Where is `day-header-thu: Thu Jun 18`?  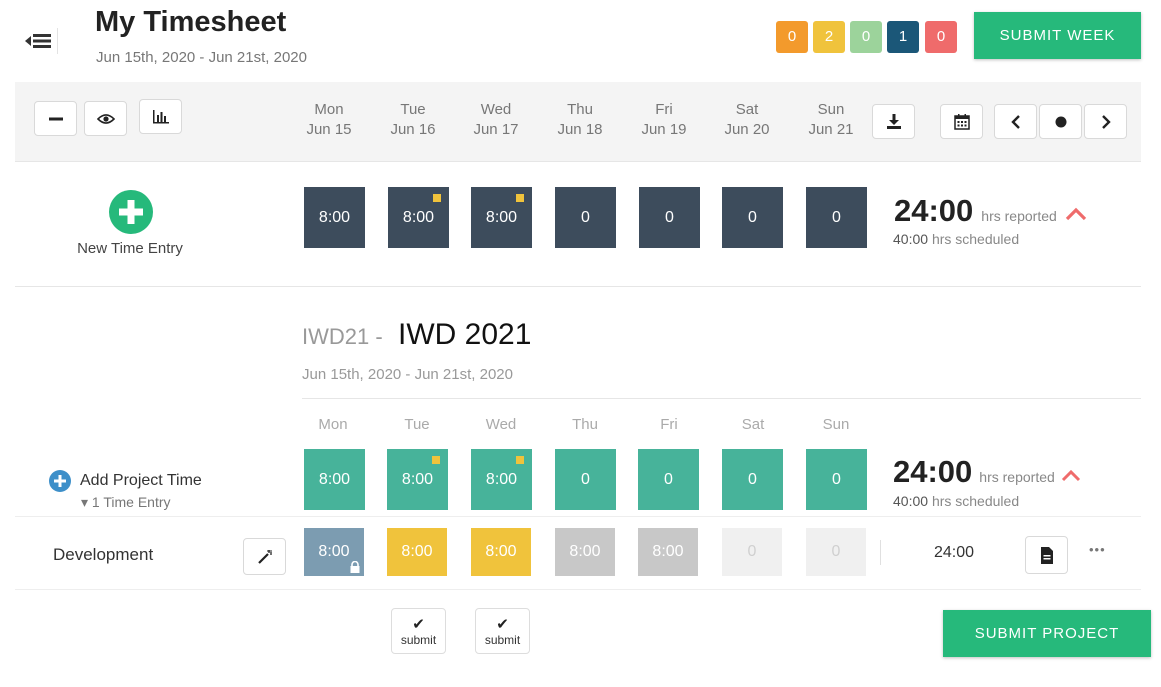
day-header-thu: Thu Jun 18 is located at coordinates (580, 120).